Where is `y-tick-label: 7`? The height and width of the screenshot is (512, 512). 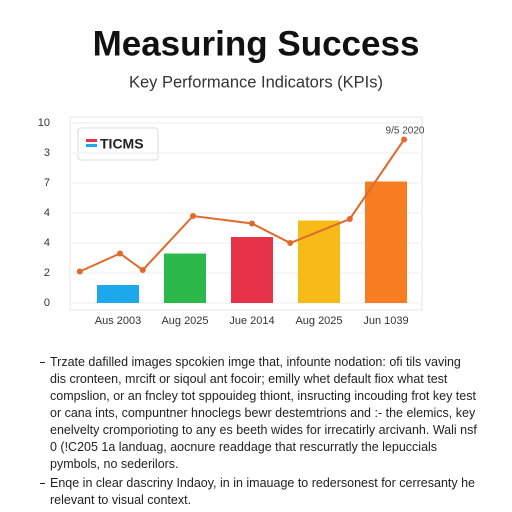 y-tick-label: 7 is located at coordinates (47, 183).